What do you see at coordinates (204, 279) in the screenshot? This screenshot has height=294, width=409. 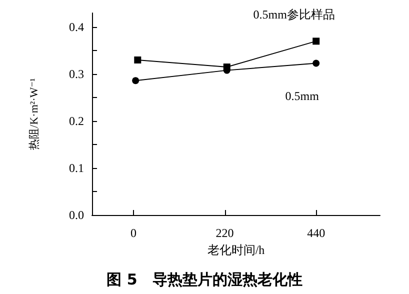 I see `text: 图 5 导热垫片的湿热老化性` at bounding box center [204, 279].